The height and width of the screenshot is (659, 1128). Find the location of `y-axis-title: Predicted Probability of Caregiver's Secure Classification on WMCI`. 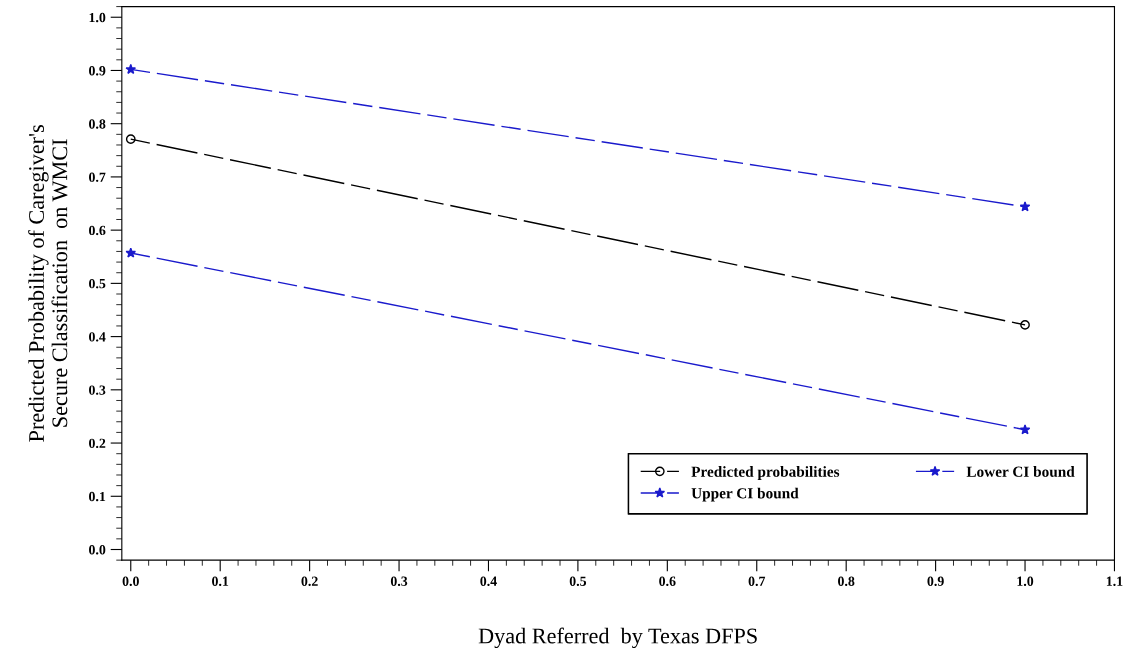

y-axis-title: Predicted Probability of Caregiver's Secure Classification on WMCI is located at coordinates (48, 283).